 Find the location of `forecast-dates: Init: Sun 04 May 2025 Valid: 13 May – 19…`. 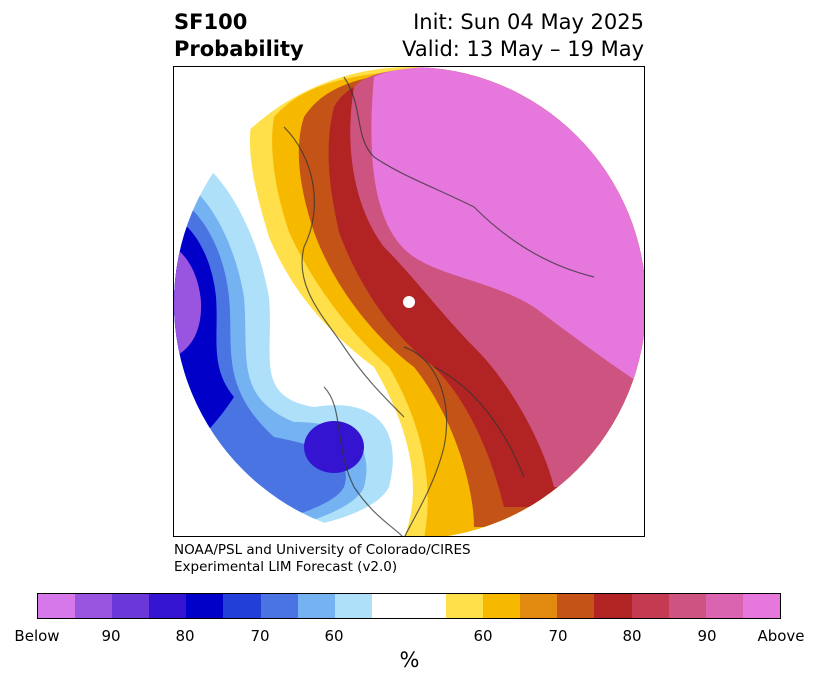

forecast-dates: Init: Sun 04 May 2025 Valid: 13 May – 19… is located at coordinates (523, 36).